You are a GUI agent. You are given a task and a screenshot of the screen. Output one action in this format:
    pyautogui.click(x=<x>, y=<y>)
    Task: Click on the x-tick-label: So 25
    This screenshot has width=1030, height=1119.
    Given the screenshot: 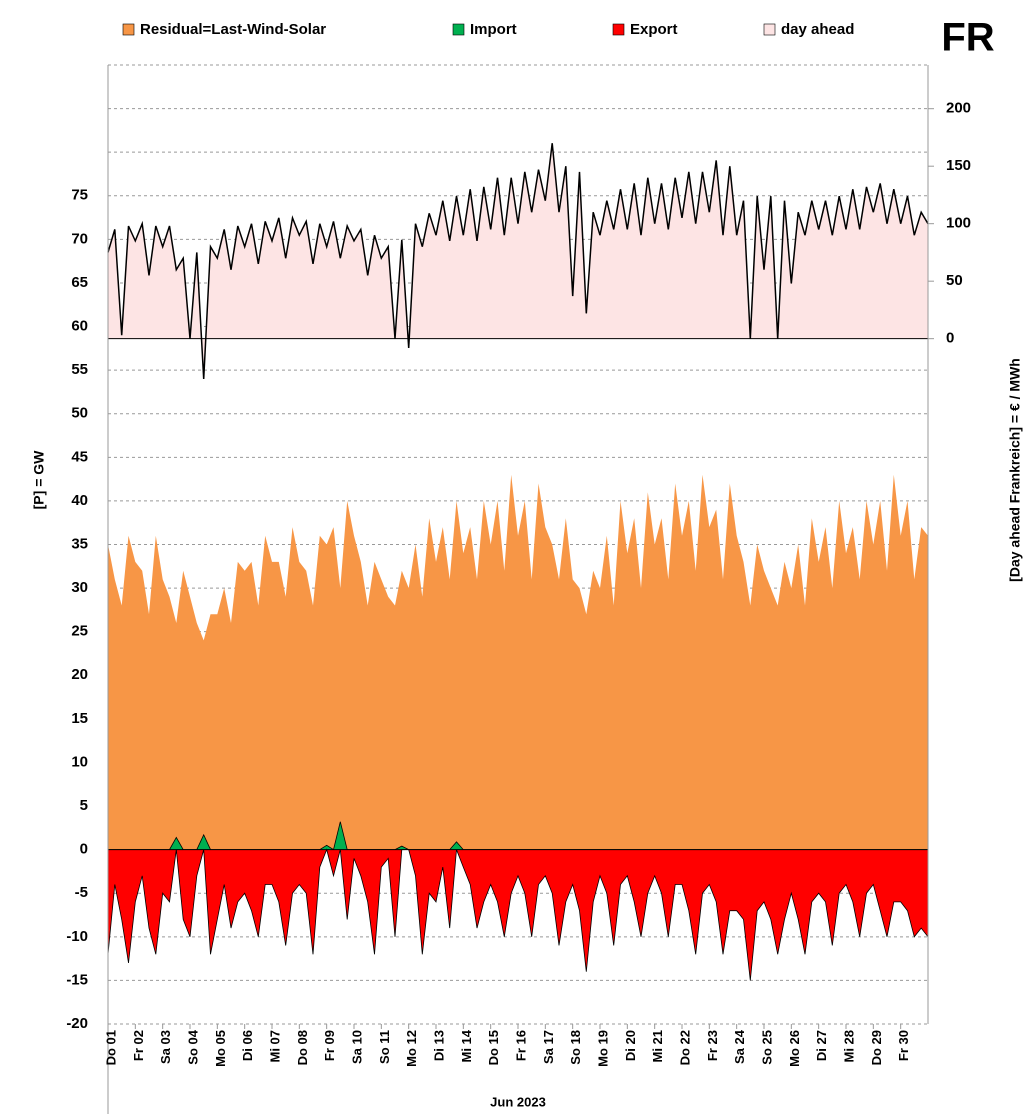 What is the action you would take?
    pyautogui.click(x=766, y=1047)
    